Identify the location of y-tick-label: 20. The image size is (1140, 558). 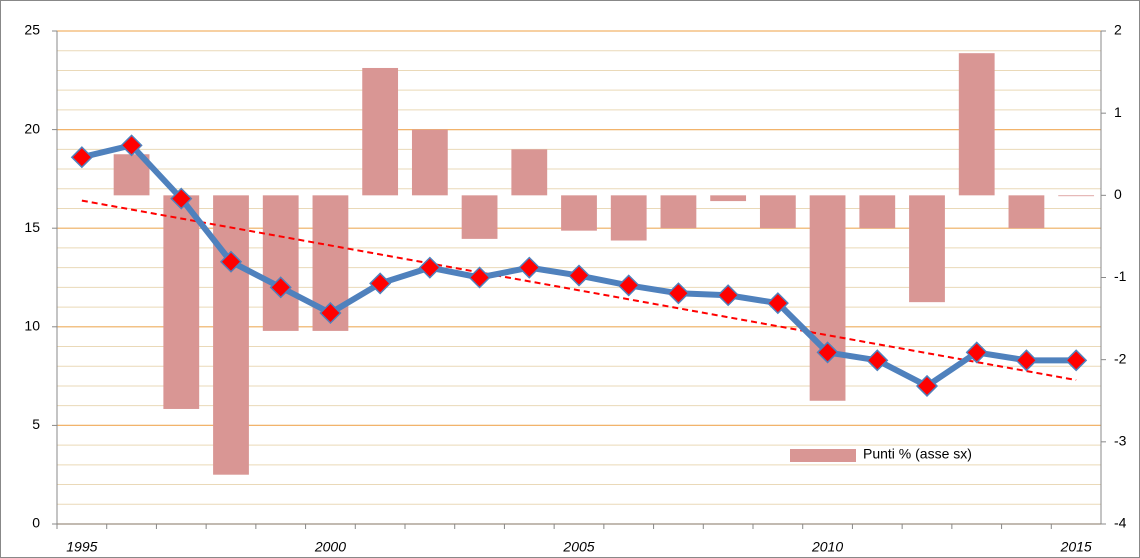
(32, 128).